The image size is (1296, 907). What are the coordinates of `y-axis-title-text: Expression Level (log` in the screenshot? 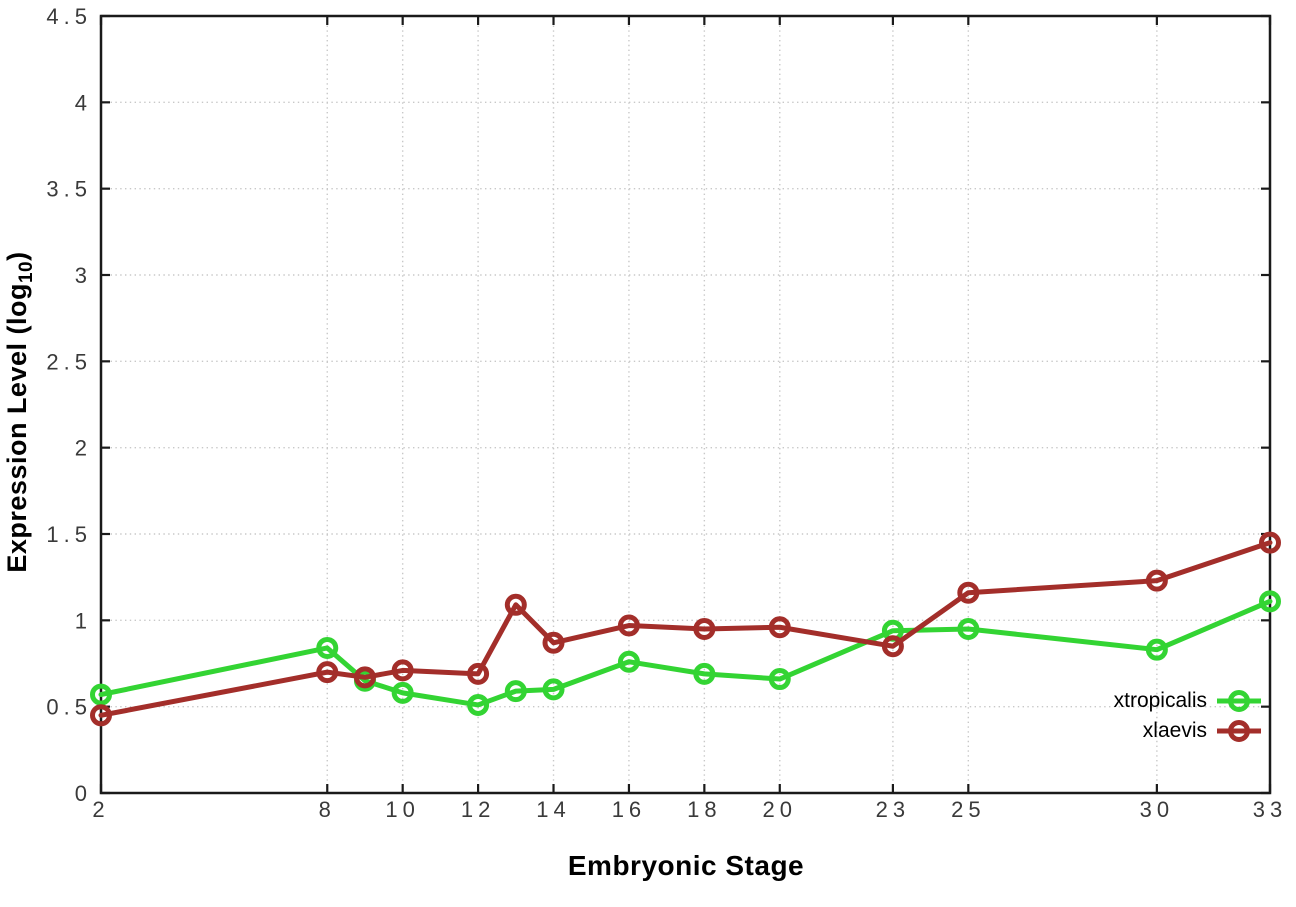 It's located at (17, 428).